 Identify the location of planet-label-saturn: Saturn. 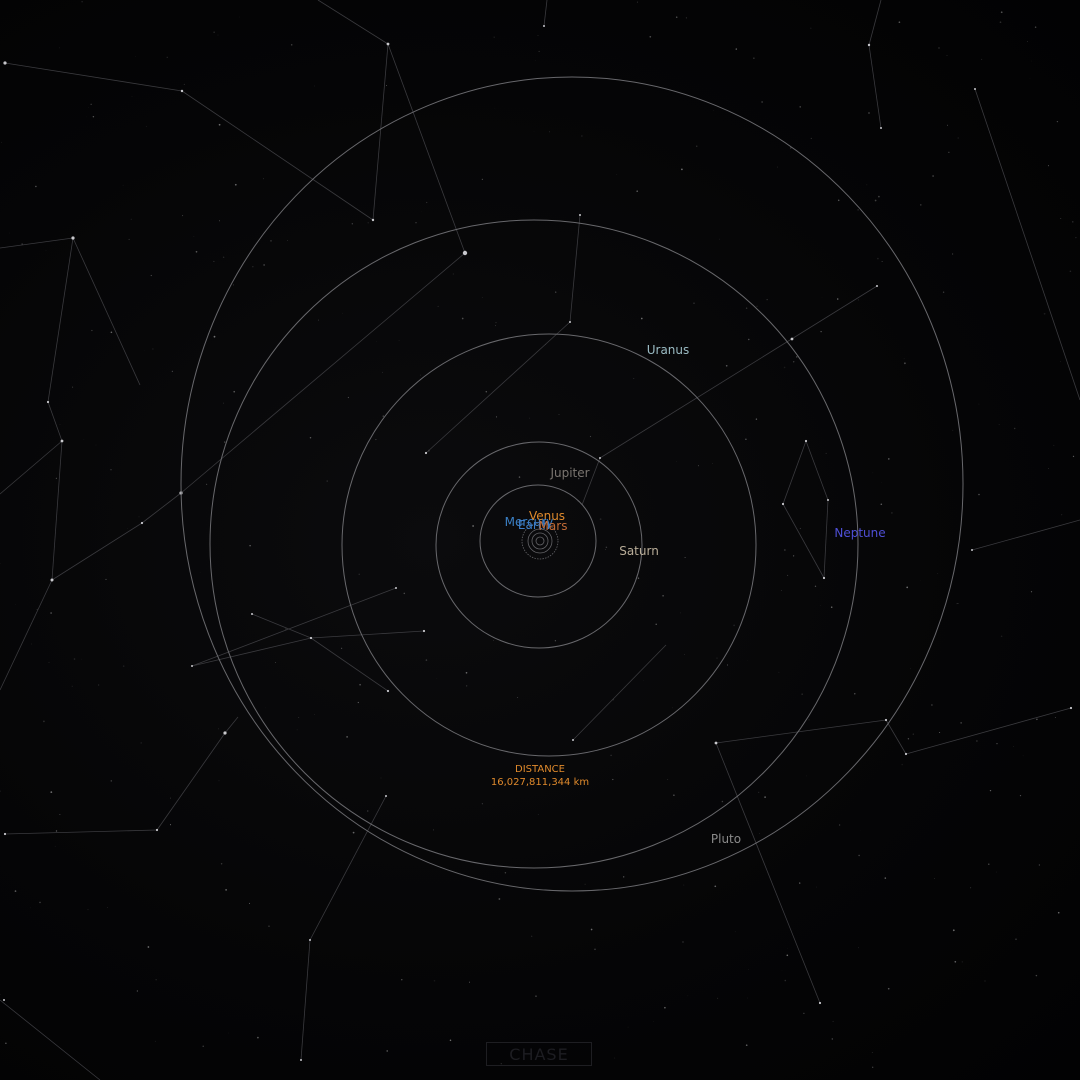
(639, 551).